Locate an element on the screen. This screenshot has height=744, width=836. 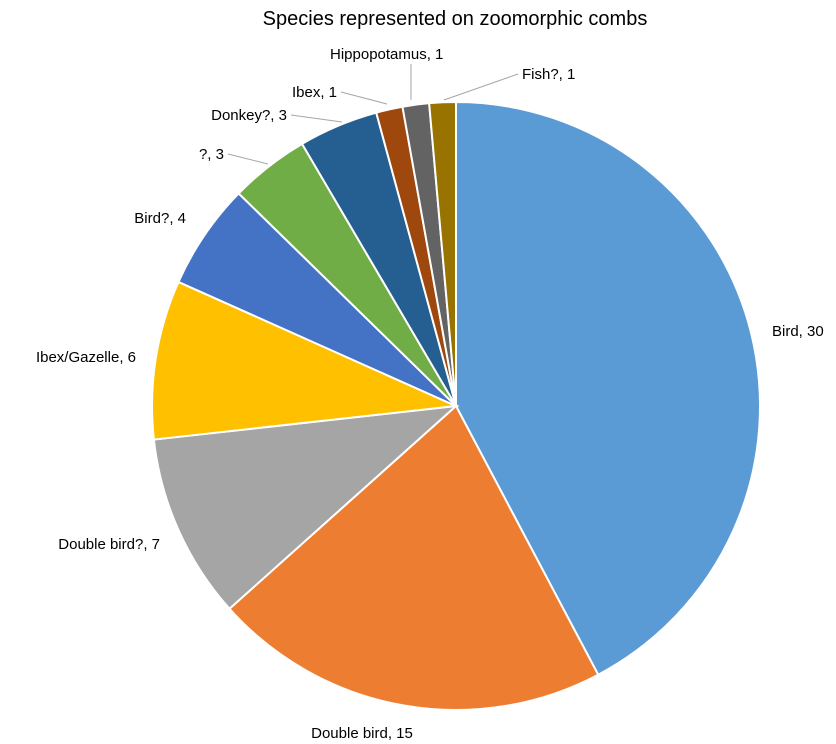
pie-slice-ibex-gazelle is located at coordinates (305, 360).